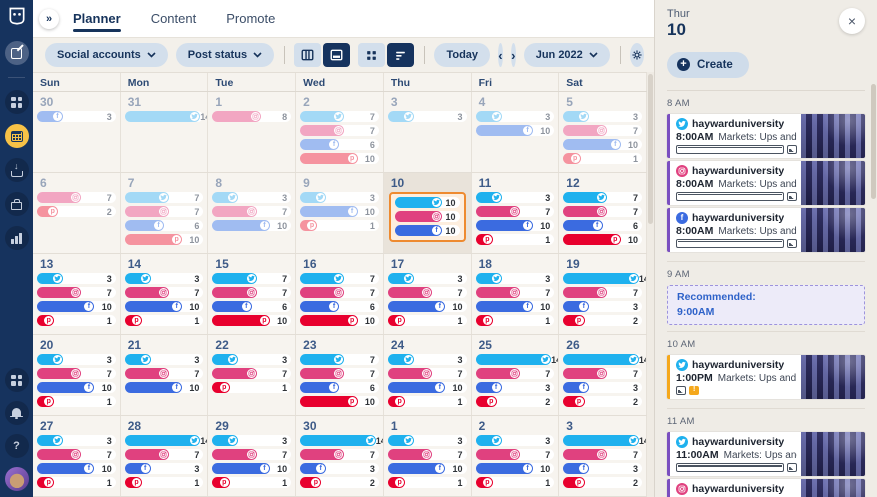 The width and height of the screenshot is (877, 497). What do you see at coordinates (16, 53) in the screenshot?
I see `compose-button` at bounding box center [16, 53].